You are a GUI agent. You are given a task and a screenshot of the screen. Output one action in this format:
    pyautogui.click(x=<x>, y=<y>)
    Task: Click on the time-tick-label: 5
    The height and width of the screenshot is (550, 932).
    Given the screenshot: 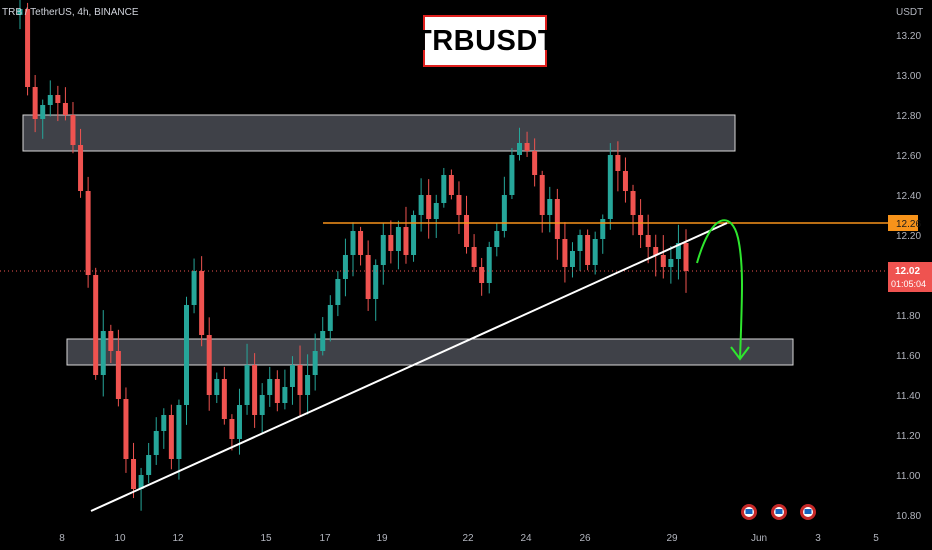 What is the action you would take?
    pyautogui.click(x=876, y=538)
    